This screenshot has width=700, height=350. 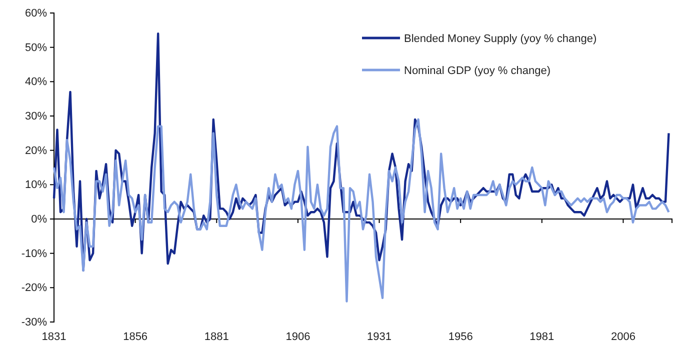 What do you see at coordinates (36, 82) in the screenshot?
I see `y-tick-label: 40%` at bounding box center [36, 82].